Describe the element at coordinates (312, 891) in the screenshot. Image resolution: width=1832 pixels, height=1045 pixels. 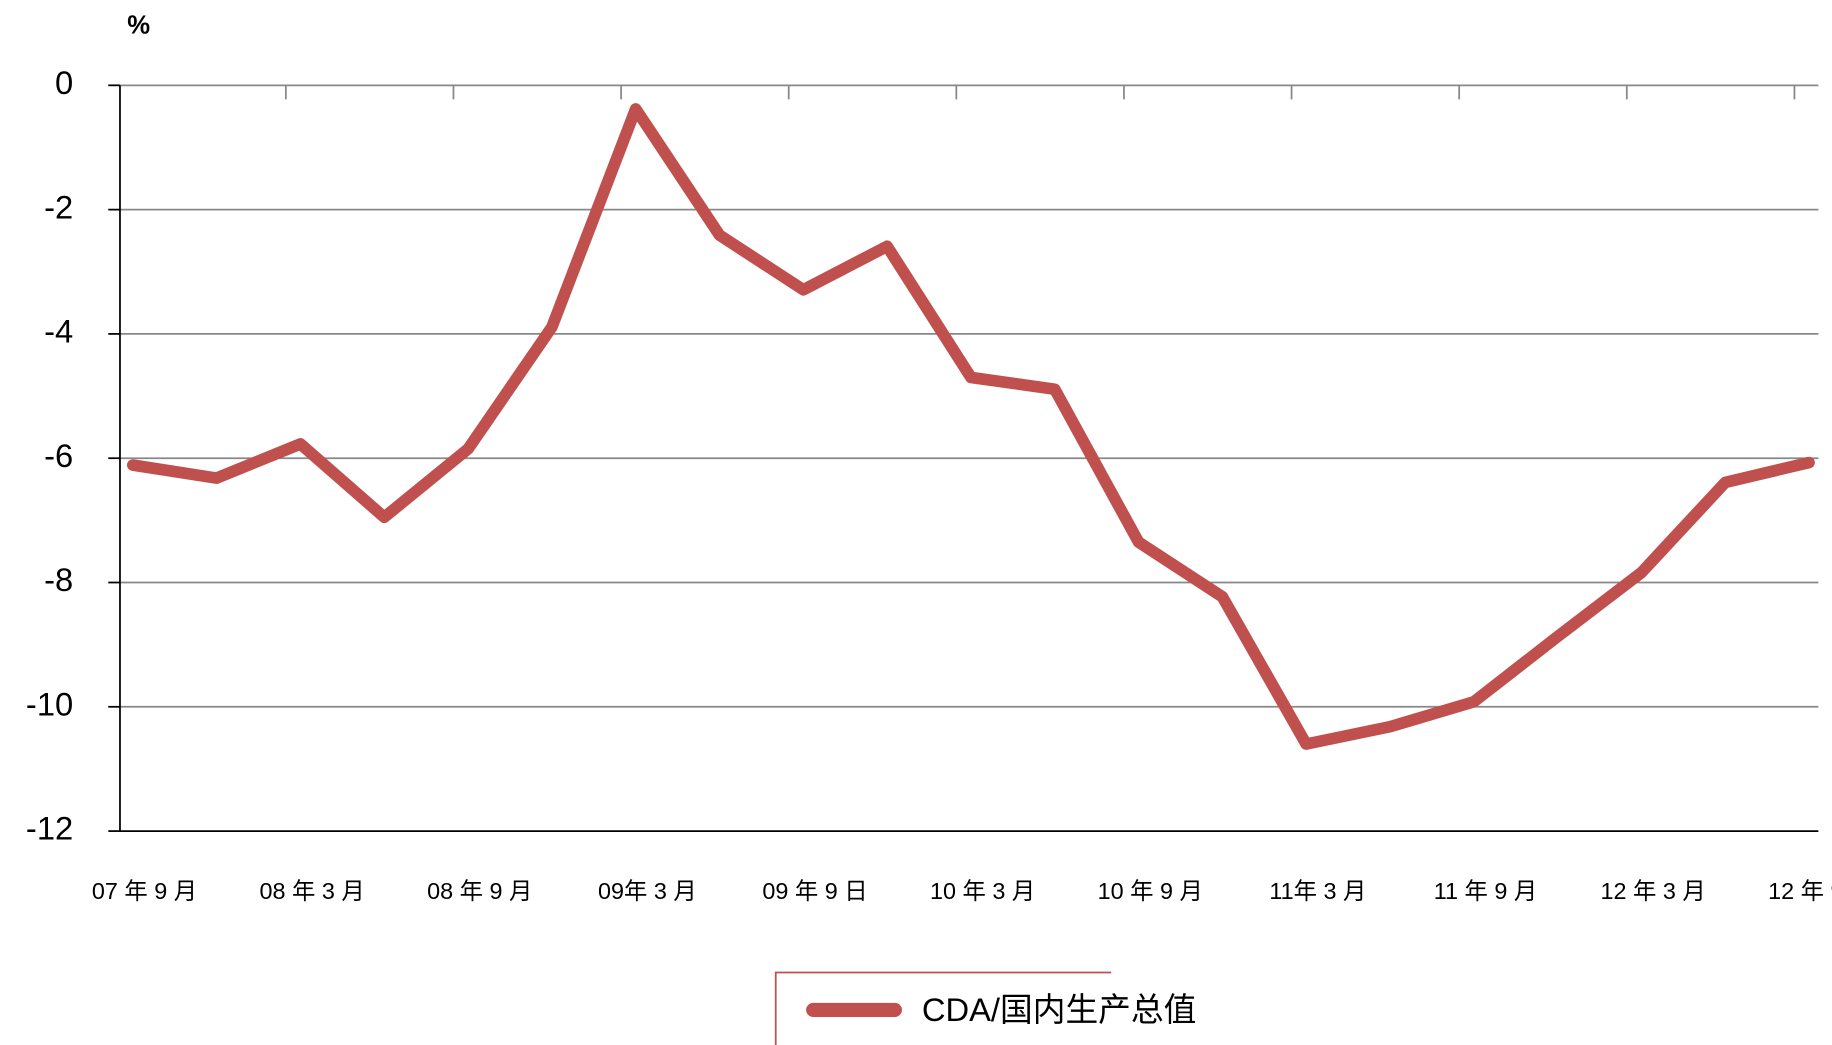
I see `x-tick-label: 08 年 3 月` at that location.